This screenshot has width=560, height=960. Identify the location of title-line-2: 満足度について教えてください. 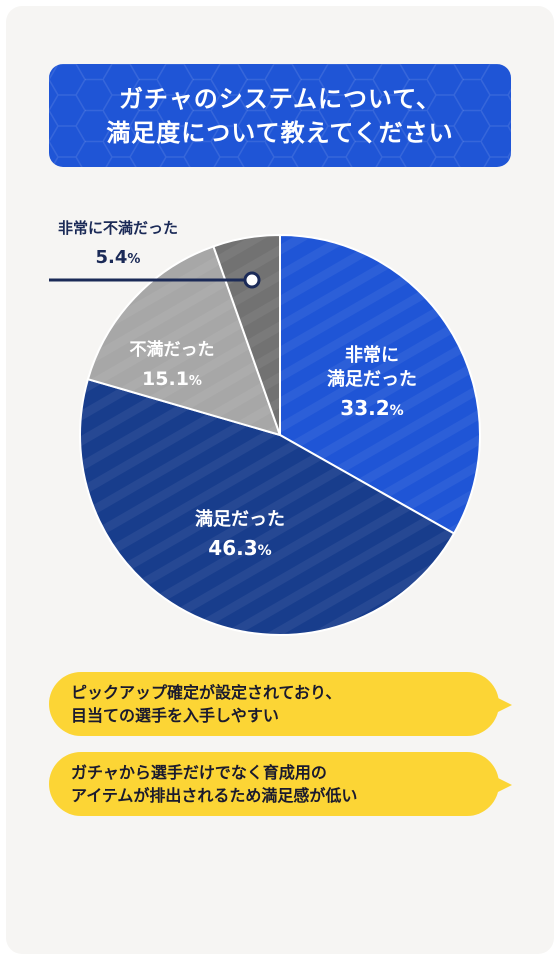
(280, 132).